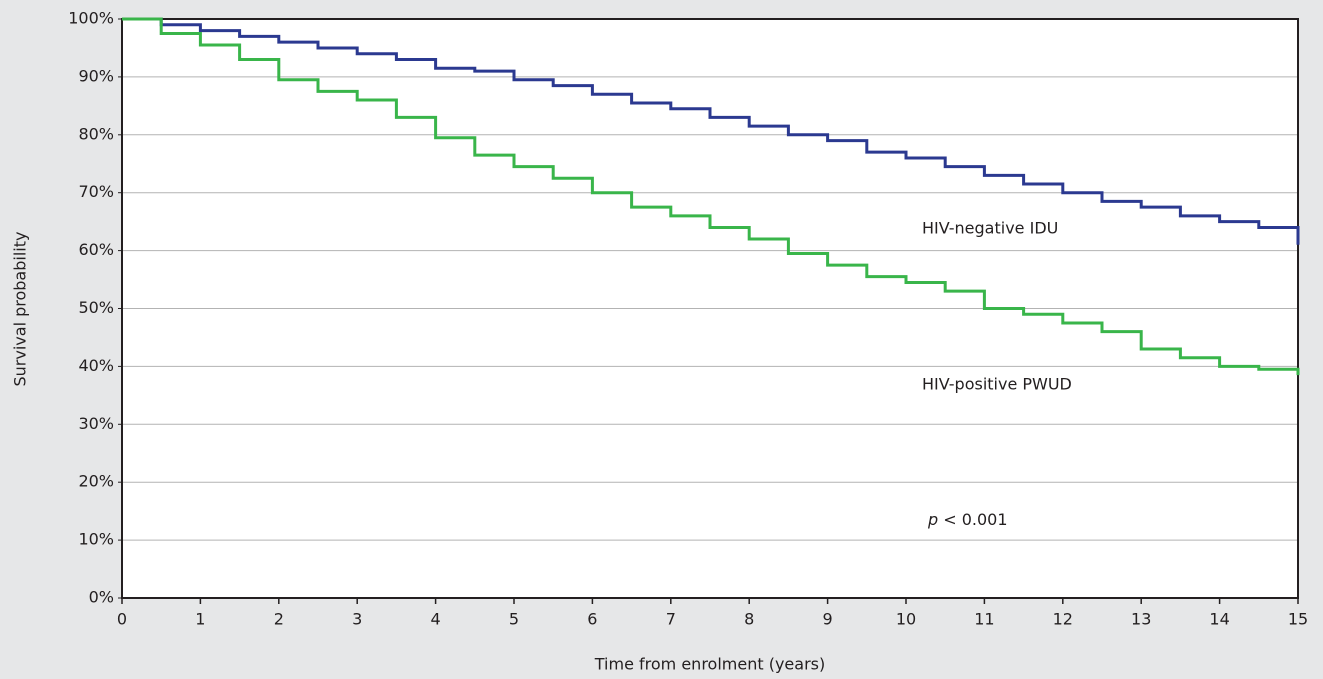 This screenshot has width=1323, height=679. What do you see at coordinates (96, 307) in the screenshot?
I see `y-tick-label: 50%` at bounding box center [96, 307].